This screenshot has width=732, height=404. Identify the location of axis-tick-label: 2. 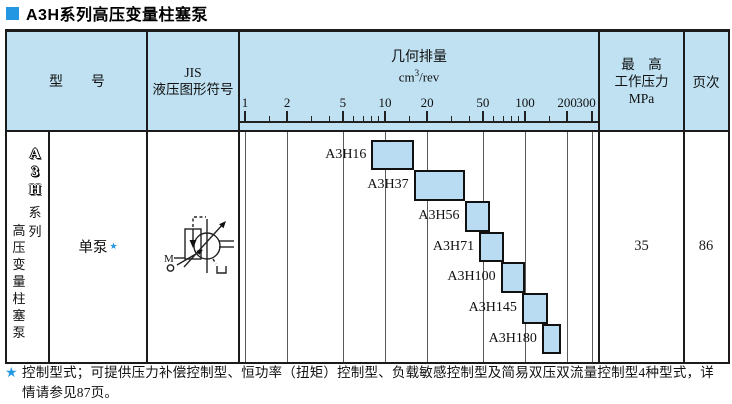
(287, 102).